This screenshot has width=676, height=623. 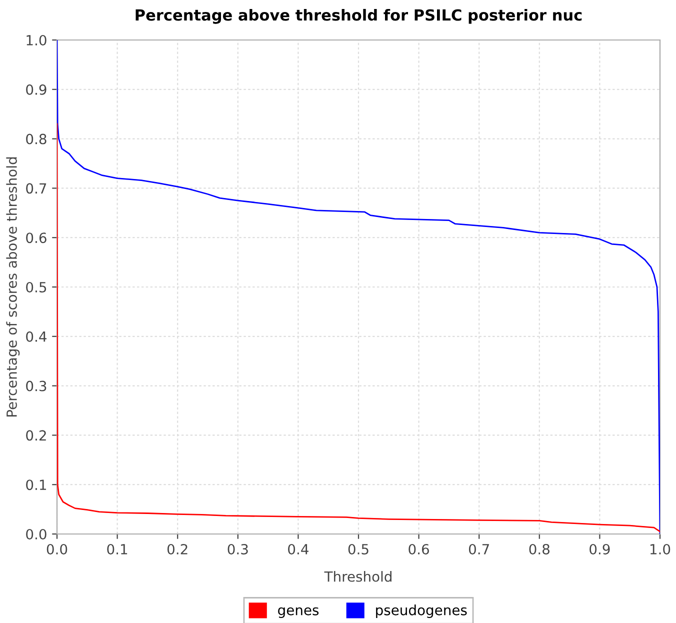 What do you see at coordinates (36, 435) in the screenshot?
I see `y-tick-label: 0.2` at bounding box center [36, 435].